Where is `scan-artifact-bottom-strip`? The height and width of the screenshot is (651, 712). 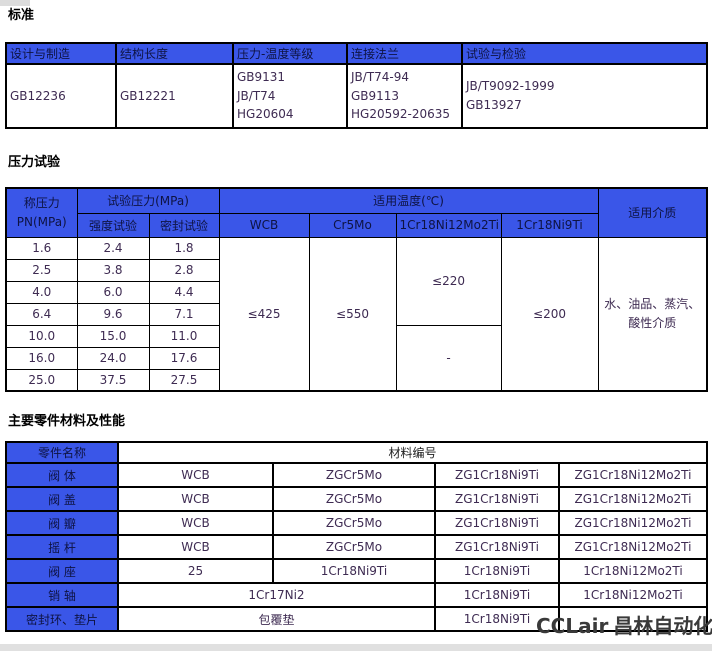 scan-artifact-bottom-strip is located at coordinates (356, 647).